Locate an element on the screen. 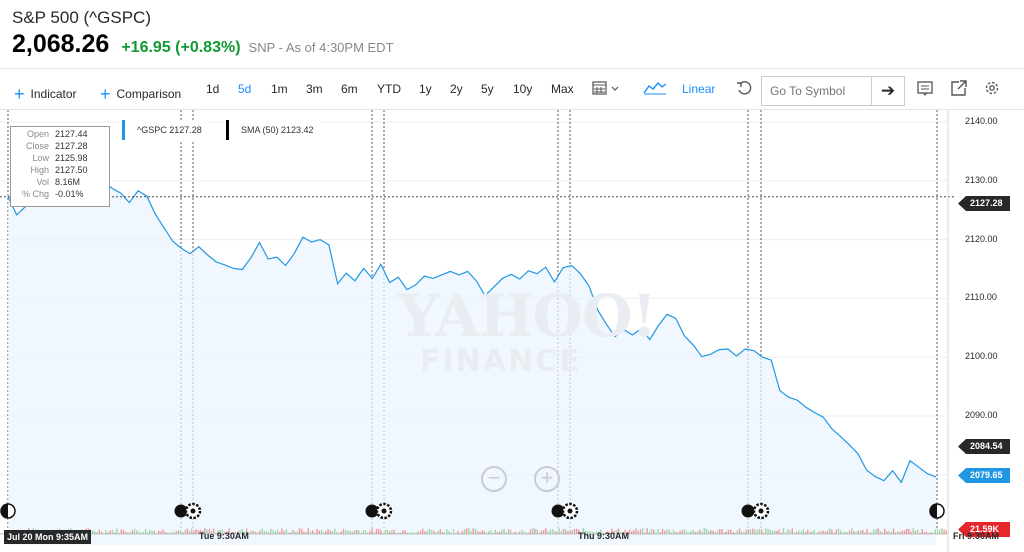  range-2y: 2y is located at coordinates (456, 89).